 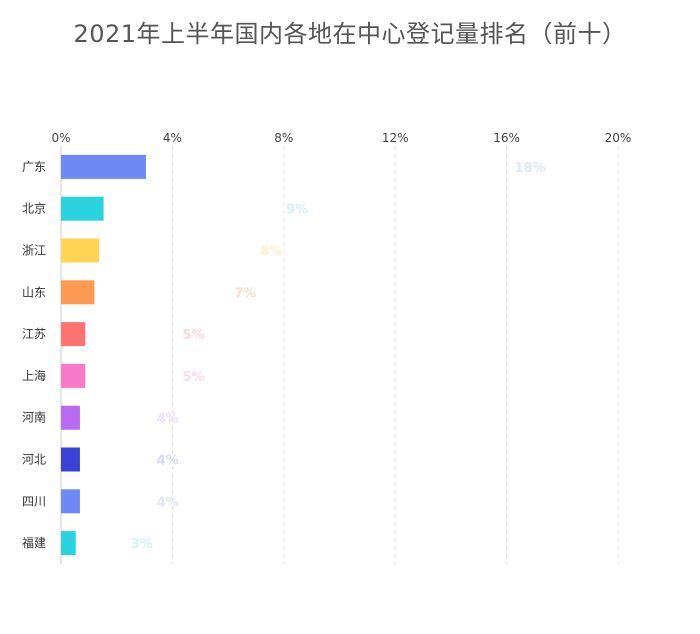 I want to click on x-tick-label: 4%, so click(x=172, y=138).